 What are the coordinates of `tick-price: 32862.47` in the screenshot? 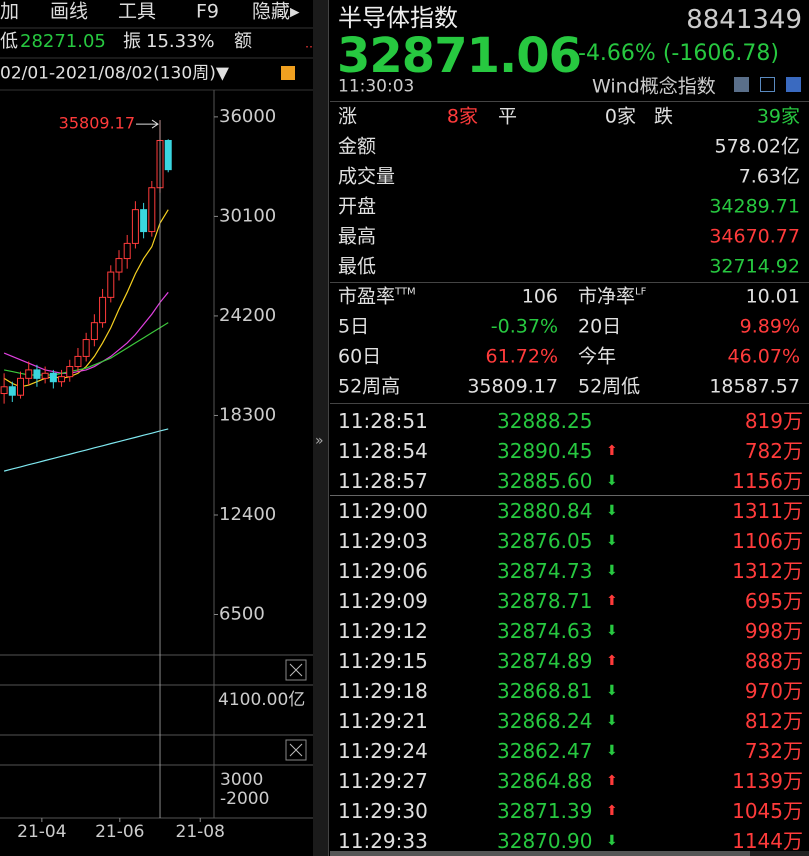 It's located at (545, 751).